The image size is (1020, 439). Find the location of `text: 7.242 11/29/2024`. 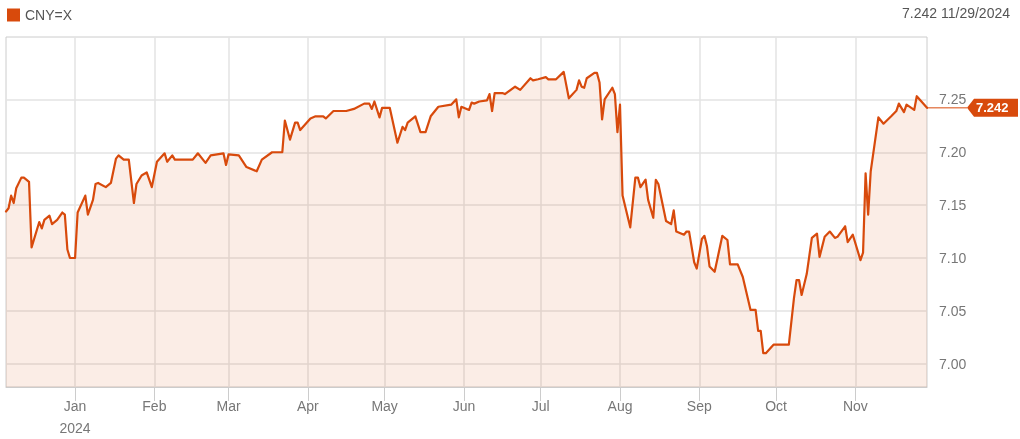

text: 7.242 11/29/2024 is located at coordinates (956, 13).